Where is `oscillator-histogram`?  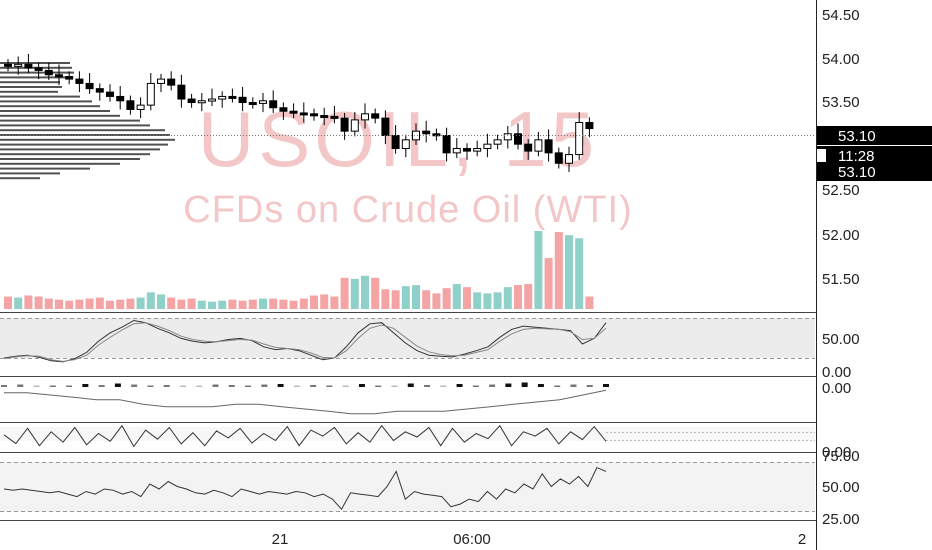 oscillator-histogram is located at coordinates (305, 398).